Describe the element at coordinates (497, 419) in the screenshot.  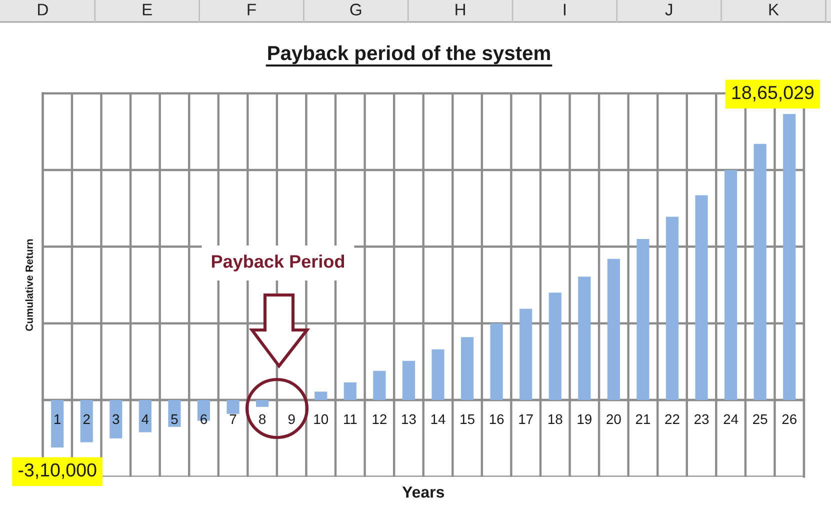
I see `x-tick-label: 16` at that location.